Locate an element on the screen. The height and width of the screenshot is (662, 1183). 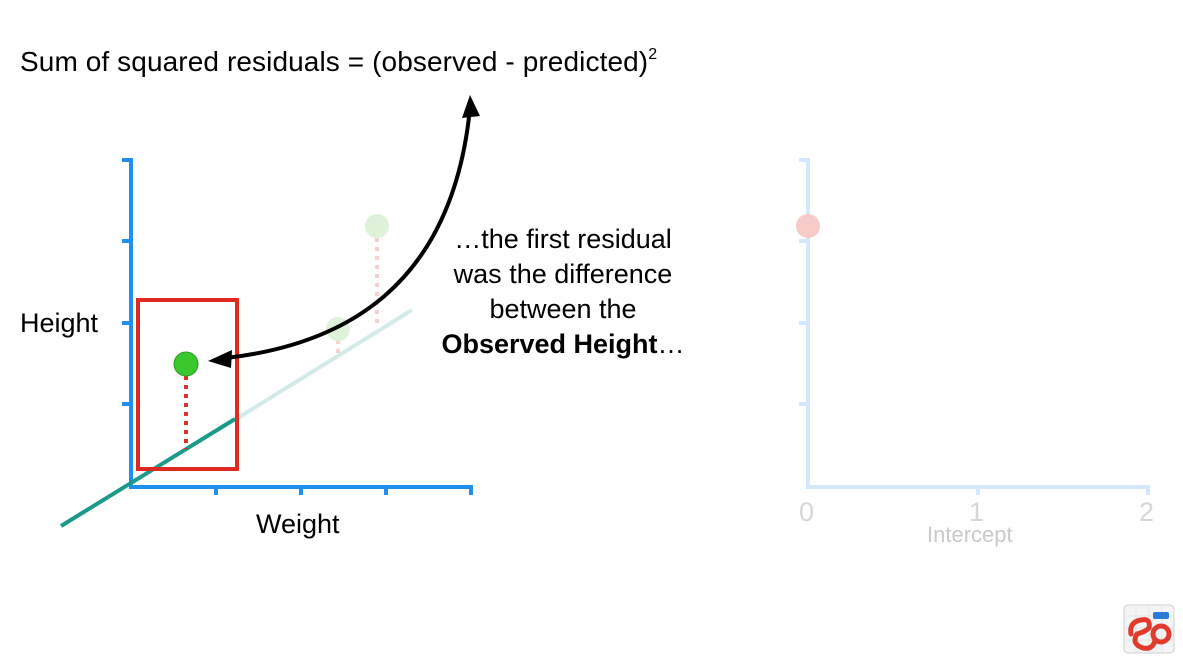
left-y-ticks is located at coordinates (127, 282).